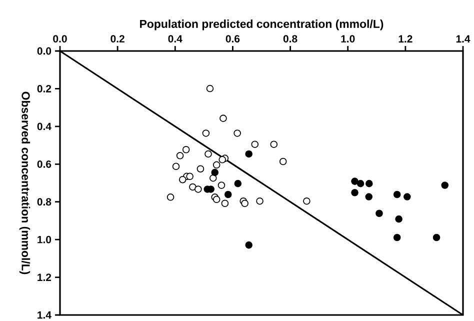  I want to click on x-tick-label: 0.2, so click(117, 38).